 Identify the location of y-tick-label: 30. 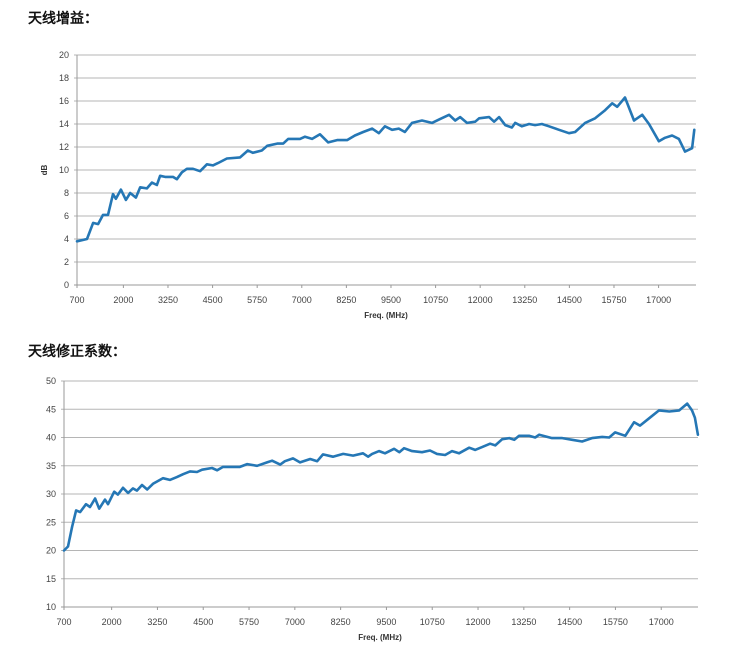
(51, 494).